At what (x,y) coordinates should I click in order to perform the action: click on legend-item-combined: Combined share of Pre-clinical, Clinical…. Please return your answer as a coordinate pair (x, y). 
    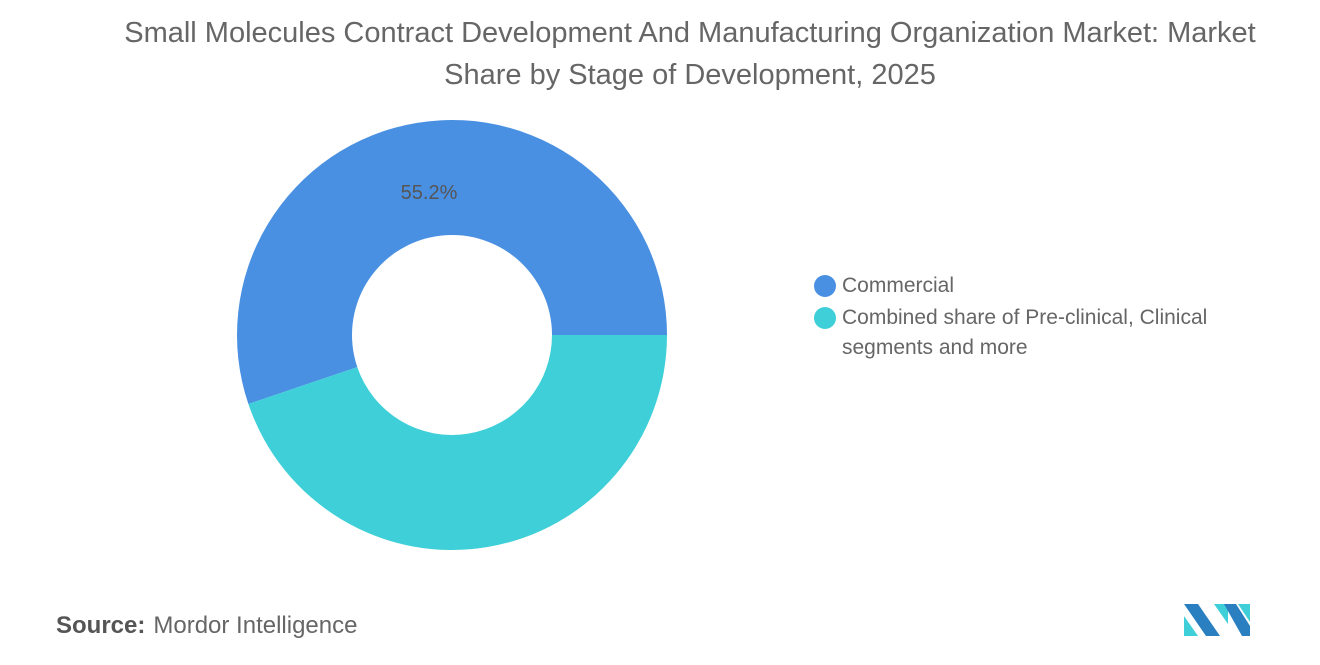
    Looking at the image, I should click on (1034, 333).